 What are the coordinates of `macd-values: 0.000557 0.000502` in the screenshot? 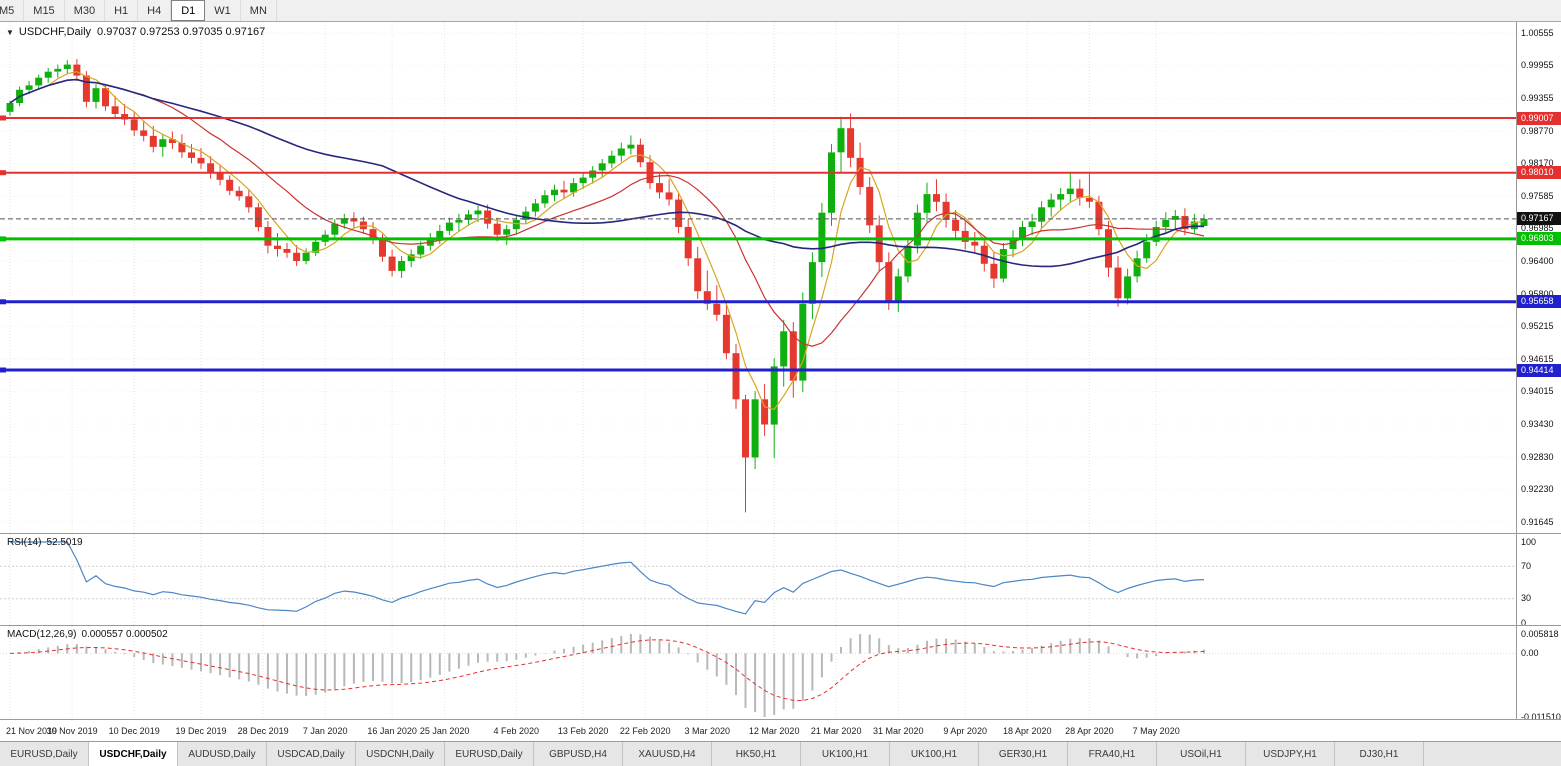 It's located at (124, 634).